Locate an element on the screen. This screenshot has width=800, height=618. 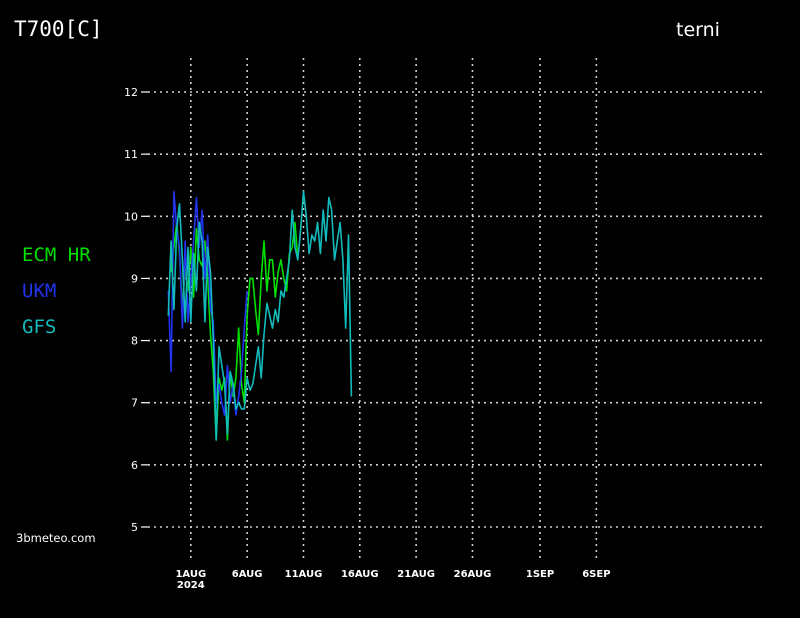
x-tick-label: 6AUG is located at coordinates (247, 574).